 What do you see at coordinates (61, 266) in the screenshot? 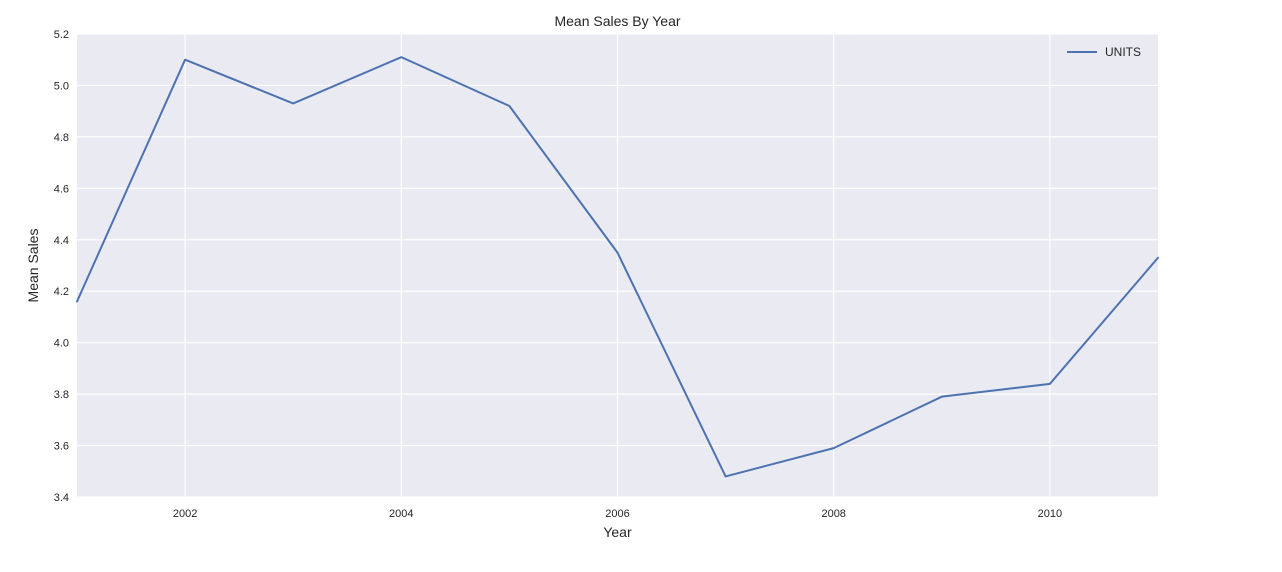
I see `y-axis-ticks: 3.4 3.6 3.8 4.0 4.2 4.4 4.6 4.8 5.0 5.2` at bounding box center [61, 266].